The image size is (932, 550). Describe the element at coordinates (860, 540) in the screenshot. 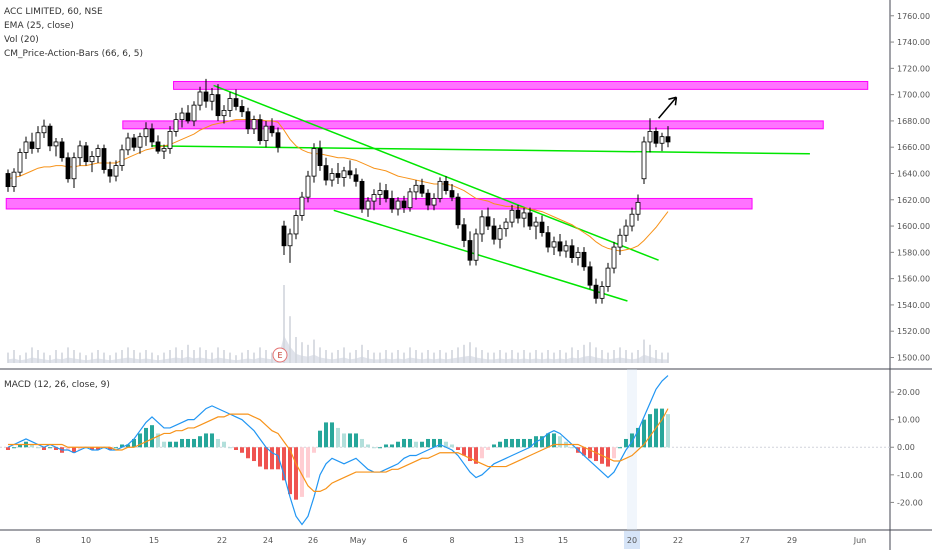

I see `time-tick-label: Jun` at that location.